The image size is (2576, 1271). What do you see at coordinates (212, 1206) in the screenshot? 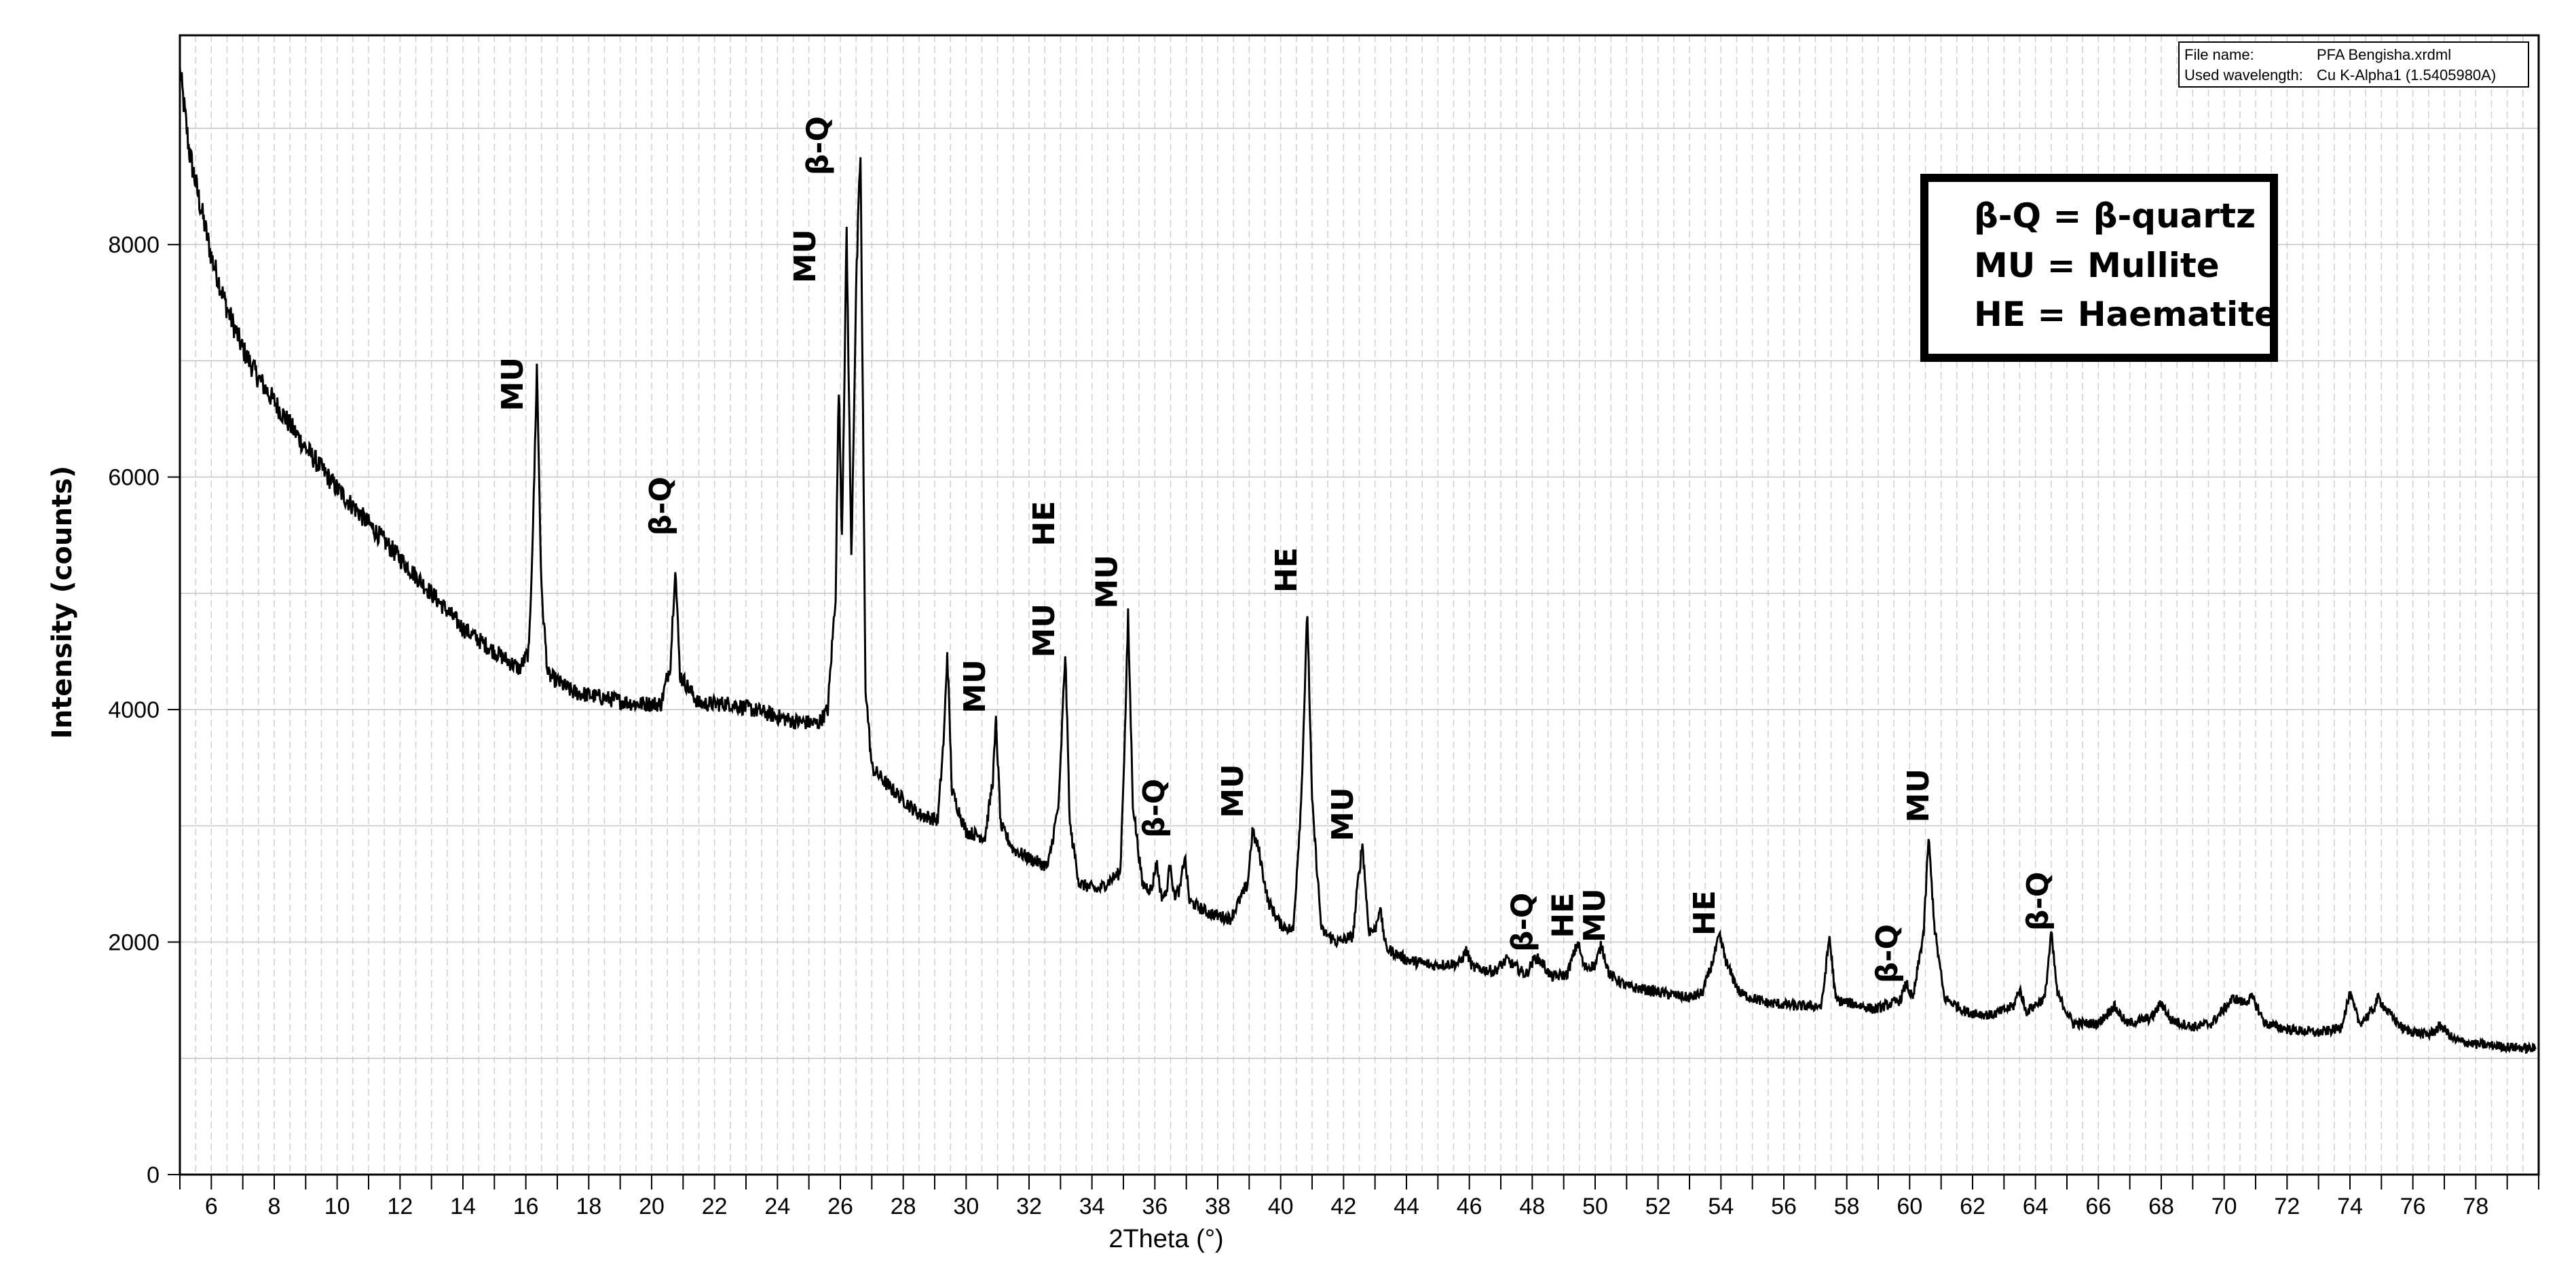
I see `x-tick-label: 6` at bounding box center [212, 1206].